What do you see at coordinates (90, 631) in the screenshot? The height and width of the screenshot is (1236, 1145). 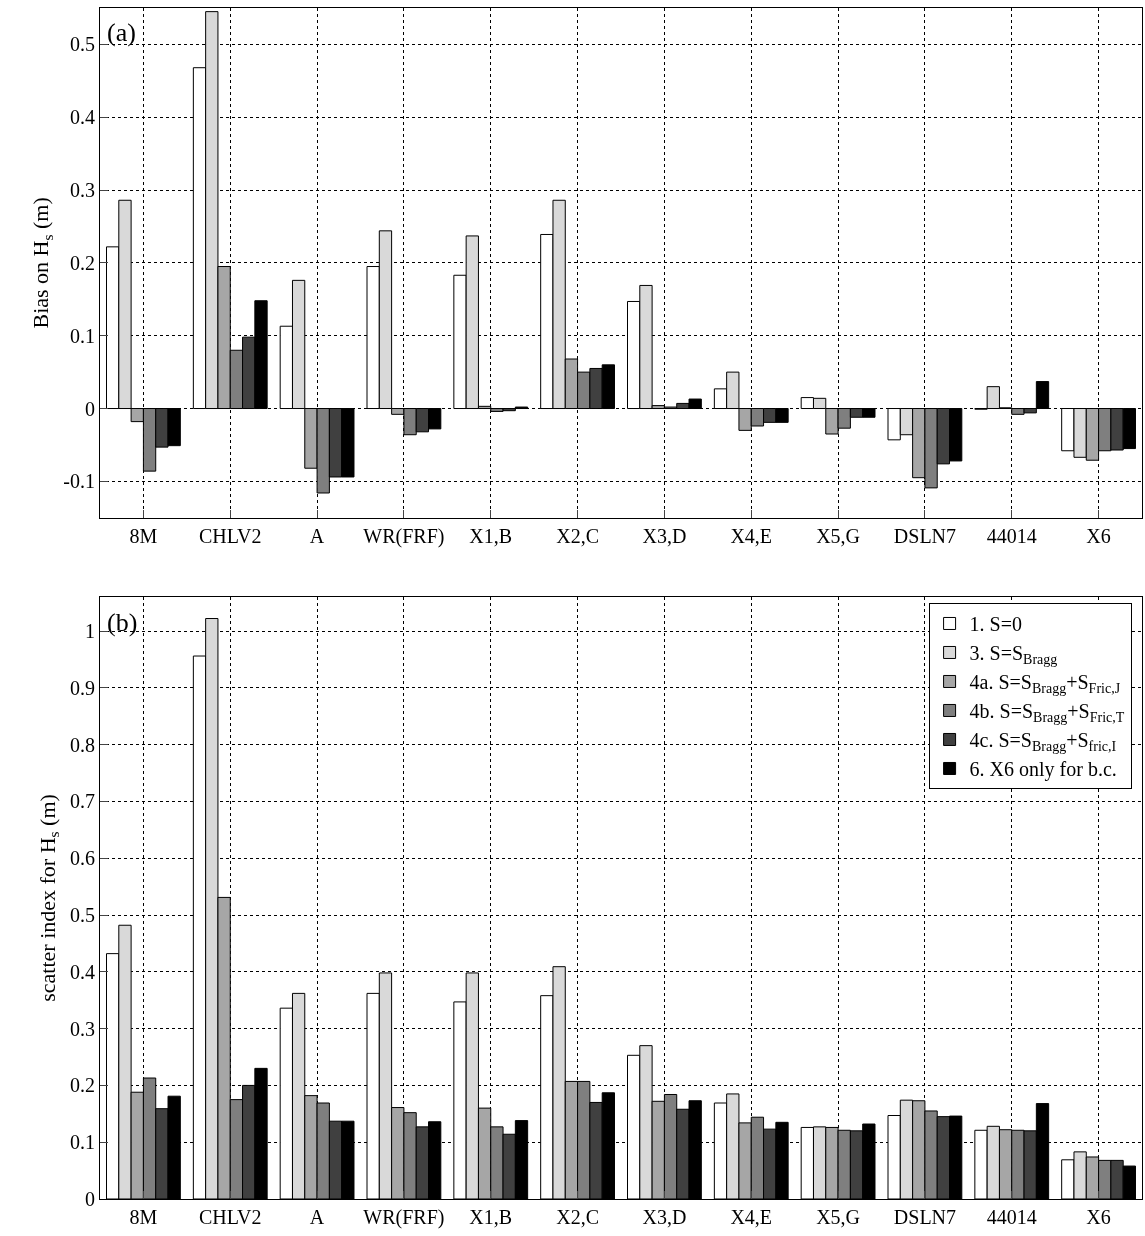 I see `y-tick-label: 1` at bounding box center [90, 631].